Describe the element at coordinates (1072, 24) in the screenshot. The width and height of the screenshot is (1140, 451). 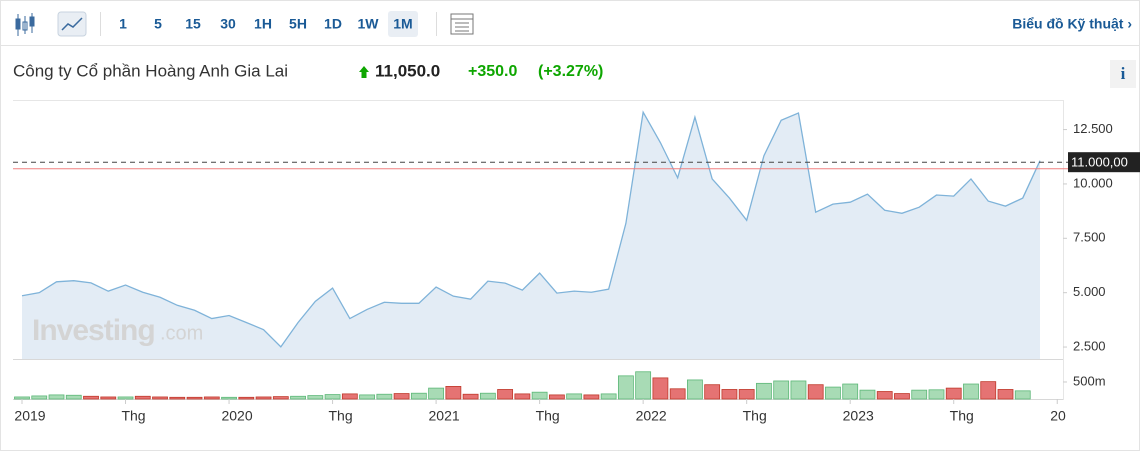
I see `technical-chart-link: Biểu đồ Kỹ thuật ›` at that location.